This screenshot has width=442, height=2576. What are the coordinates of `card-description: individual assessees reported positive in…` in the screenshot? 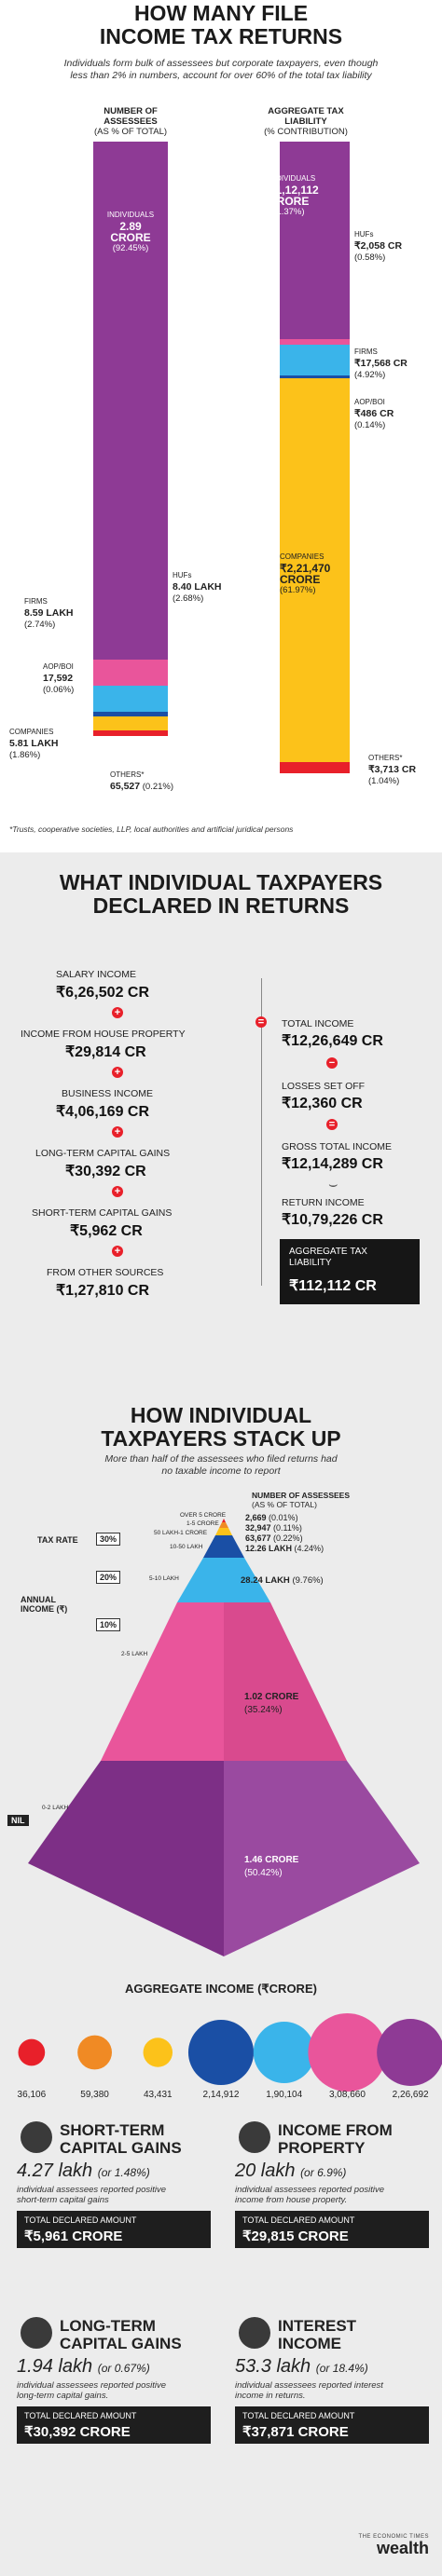 It's located at (310, 2195).